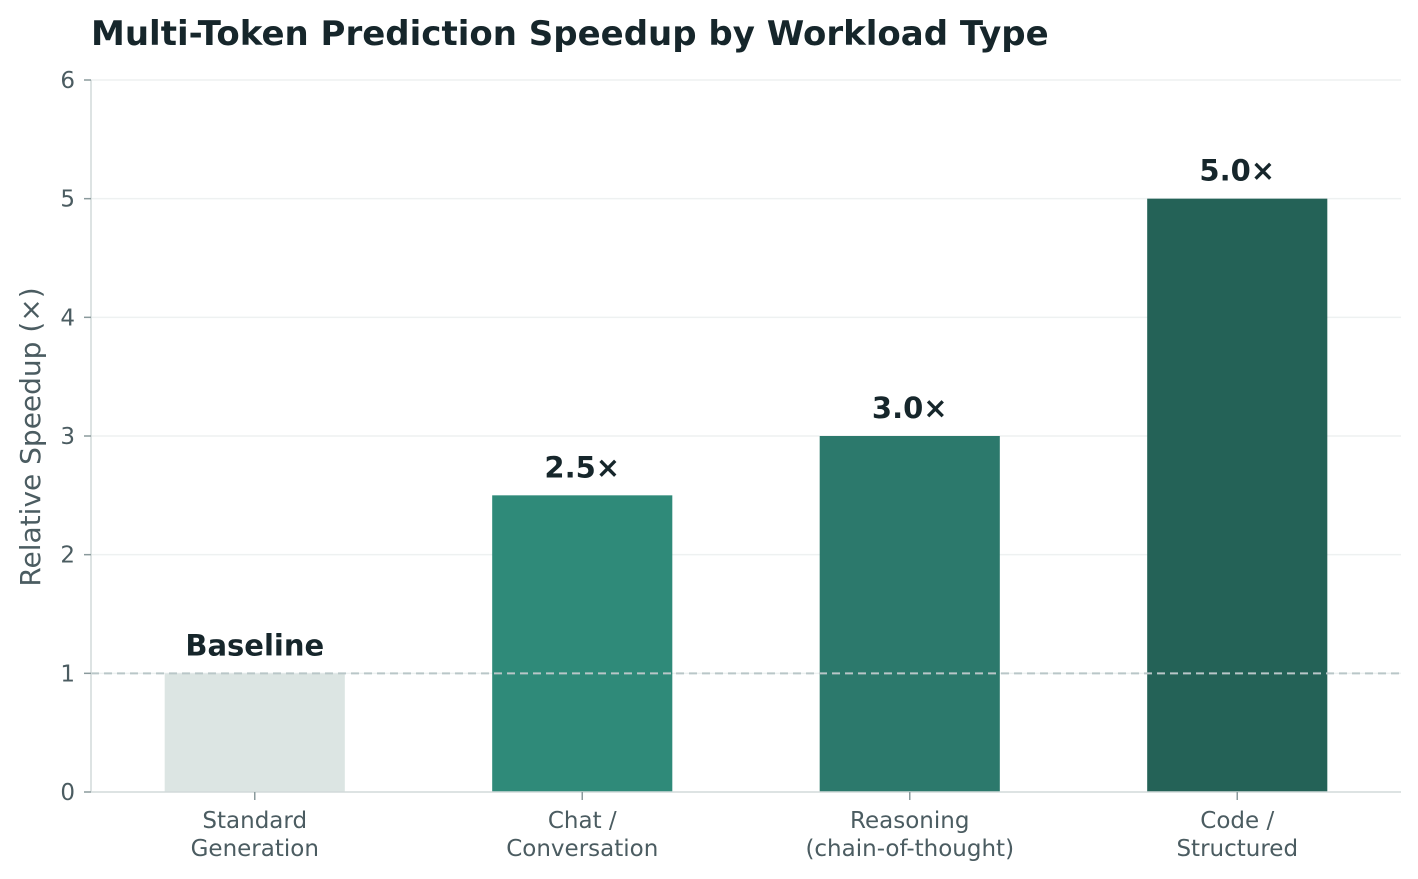  Describe the element at coordinates (75, 437) in the screenshot. I see `y-axis-ticks: 0 1 2 3 4 5 6` at that location.